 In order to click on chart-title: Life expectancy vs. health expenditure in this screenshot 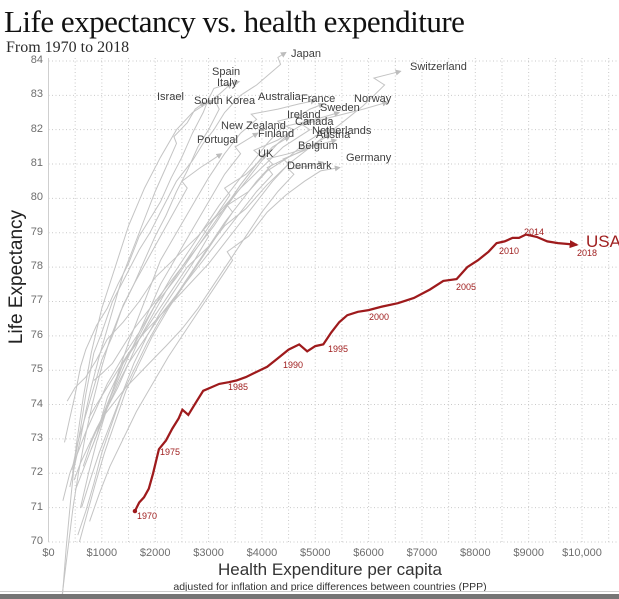, I will do `click(234, 21)`.